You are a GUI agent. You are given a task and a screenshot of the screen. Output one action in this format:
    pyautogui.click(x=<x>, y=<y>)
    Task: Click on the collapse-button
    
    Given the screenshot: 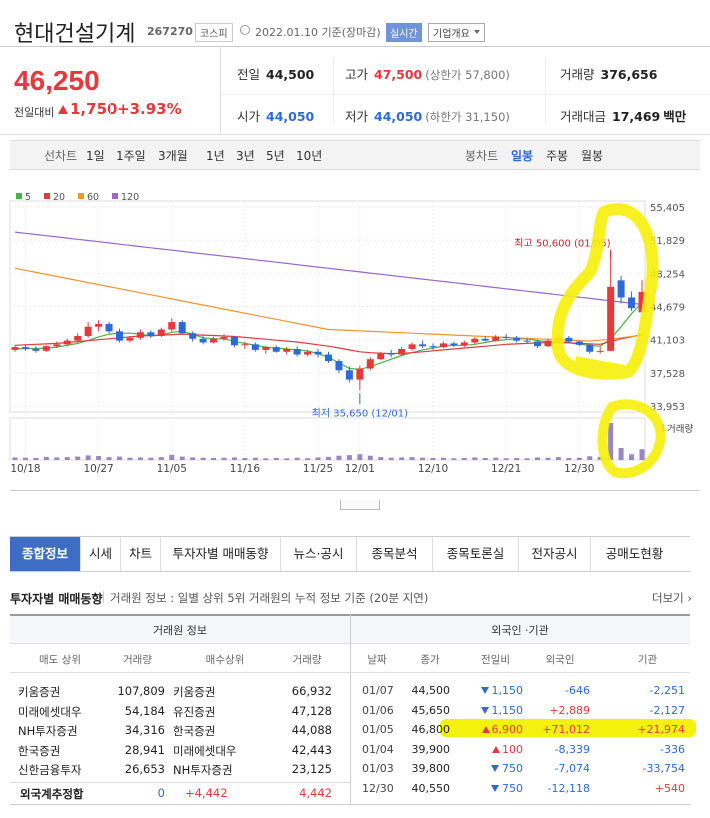 What is the action you would take?
    pyautogui.click(x=360, y=505)
    